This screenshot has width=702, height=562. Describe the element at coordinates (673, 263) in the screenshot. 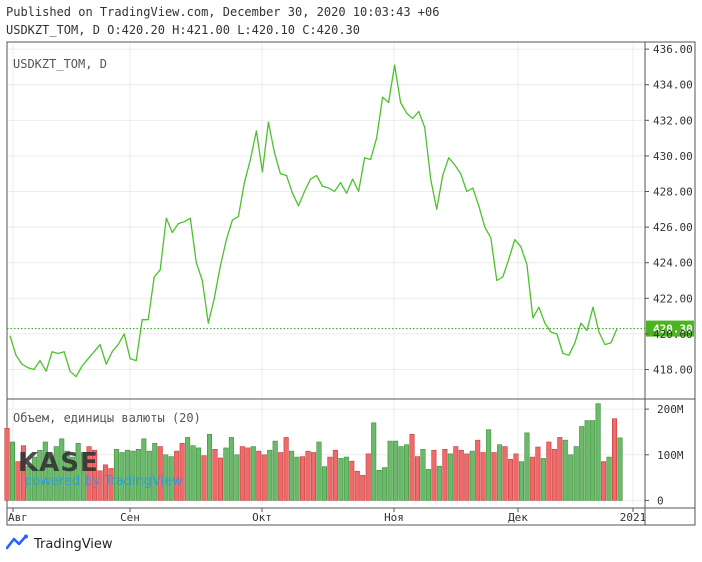

I see `price-tick-label: 424.00` at that location.